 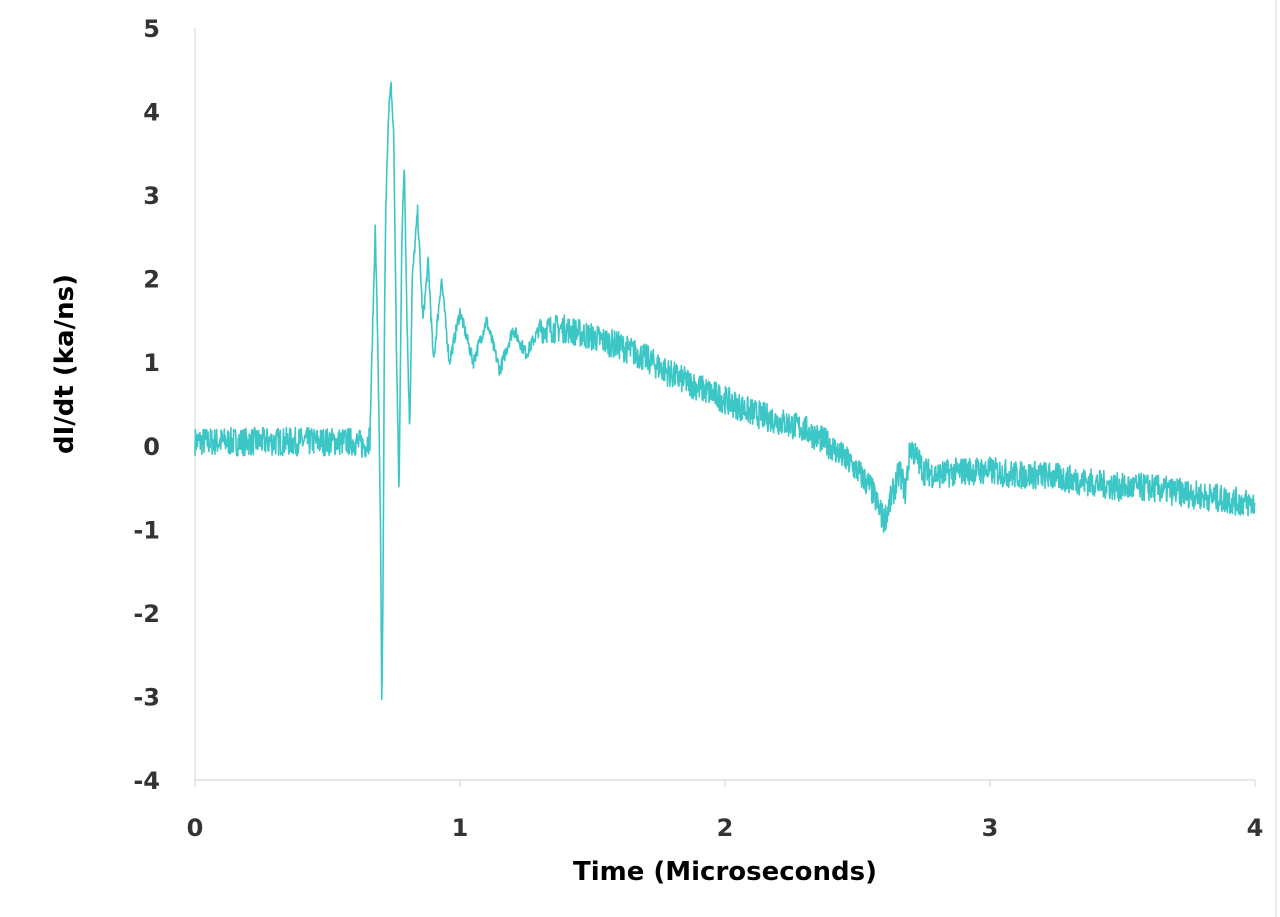 I want to click on y-tick-label: 1, so click(x=151, y=363).